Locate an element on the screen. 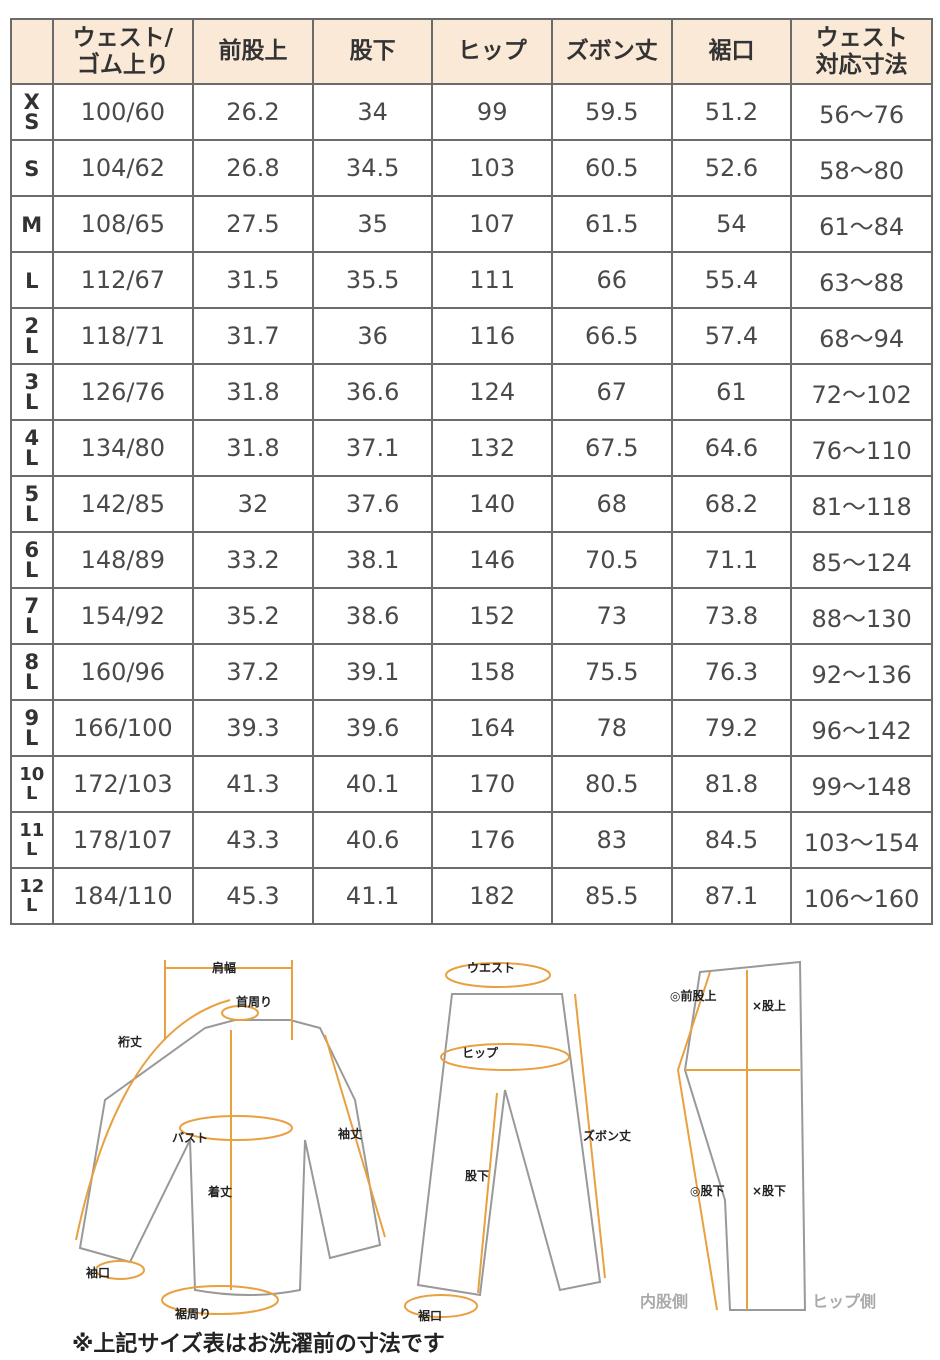 The height and width of the screenshot is (1360, 940). column-header: ウェスト 対応寸法 is located at coordinates (861, 51).